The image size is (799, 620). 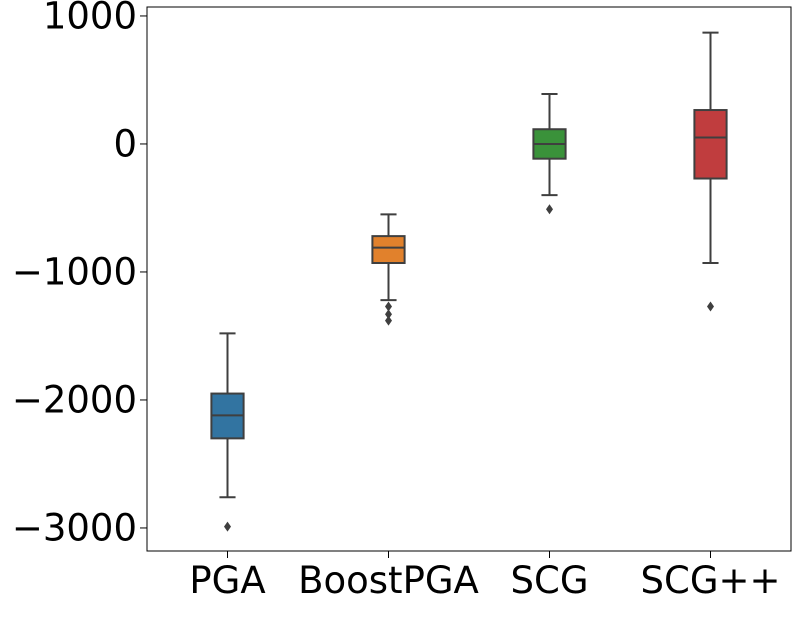 I want to click on y-tick-label: 1000, so click(x=90, y=18).